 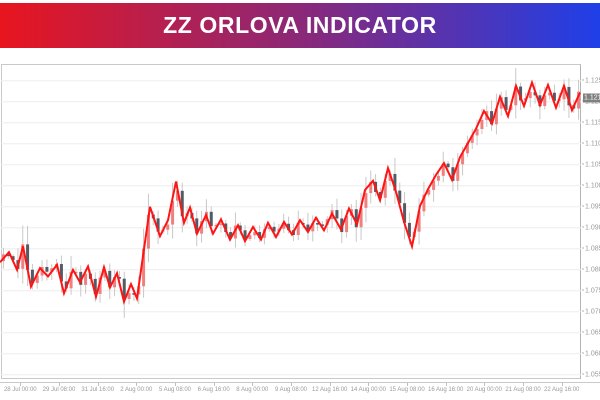 I want to click on price-axis-tick: 1.0650, so click(x=591, y=332).